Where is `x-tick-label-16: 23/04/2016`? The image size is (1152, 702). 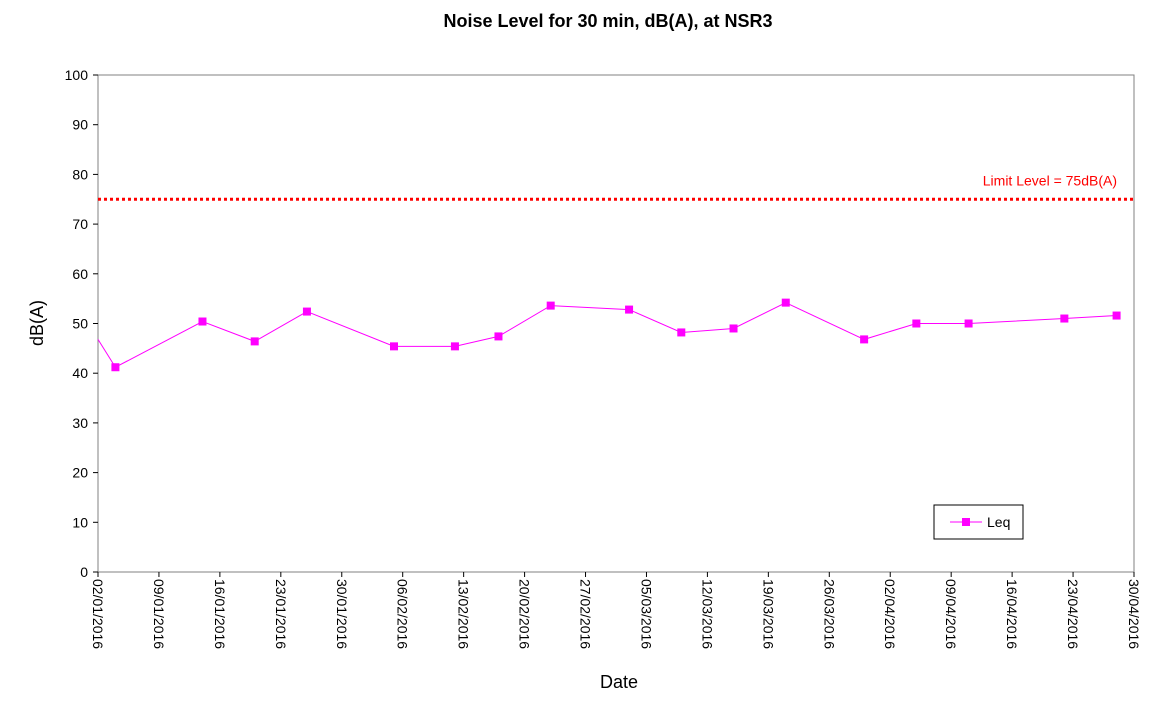
x-tick-label-16: 23/04/2016 is located at coordinates (1073, 614).